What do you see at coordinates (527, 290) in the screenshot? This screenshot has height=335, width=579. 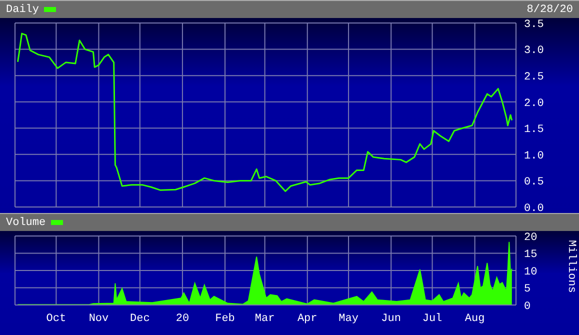 I see `y-tick-label: 5` at bounding box center [527, 290].